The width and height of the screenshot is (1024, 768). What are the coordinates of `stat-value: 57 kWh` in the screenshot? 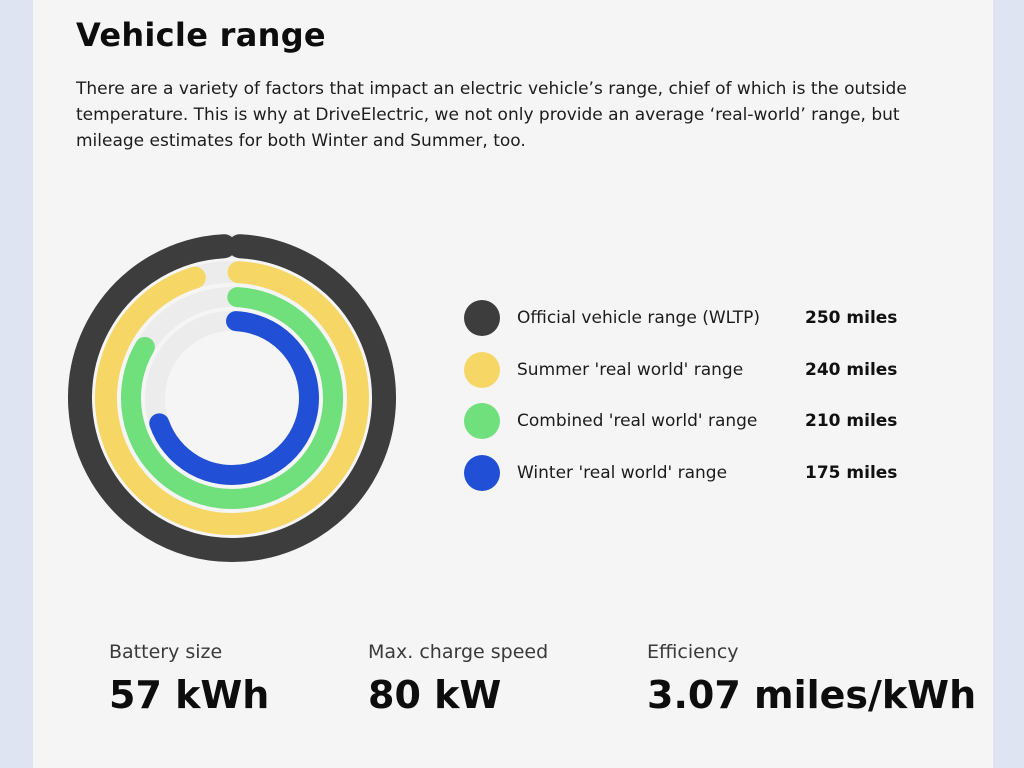 It's located at (189, 695).